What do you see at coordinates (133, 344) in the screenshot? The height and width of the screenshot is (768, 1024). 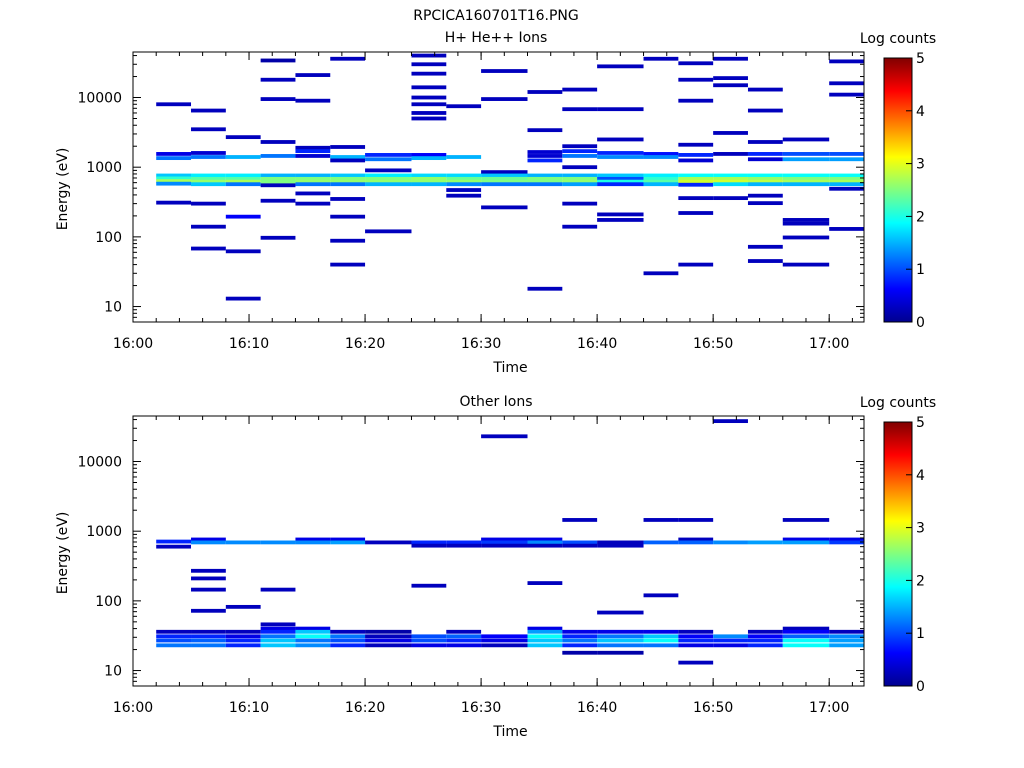 I see `x-tick-label: 16:00` at bounding box center [133, 344].